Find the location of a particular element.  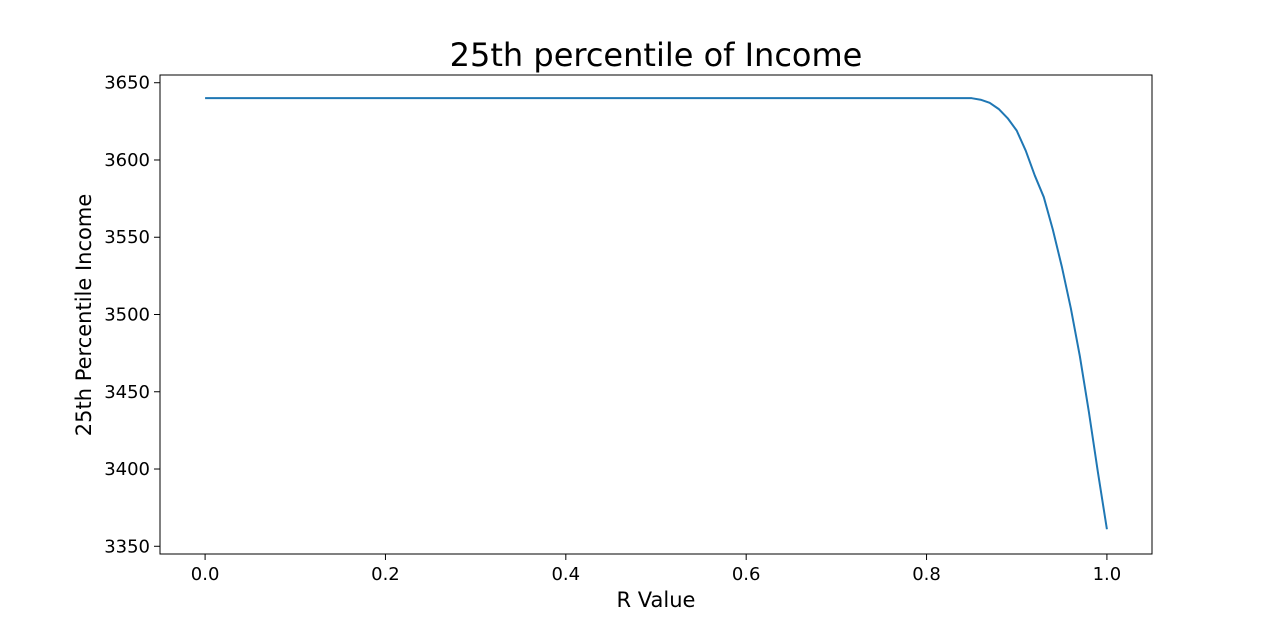

x-tick-label: 0.0 is located at coordinates (205, 574).